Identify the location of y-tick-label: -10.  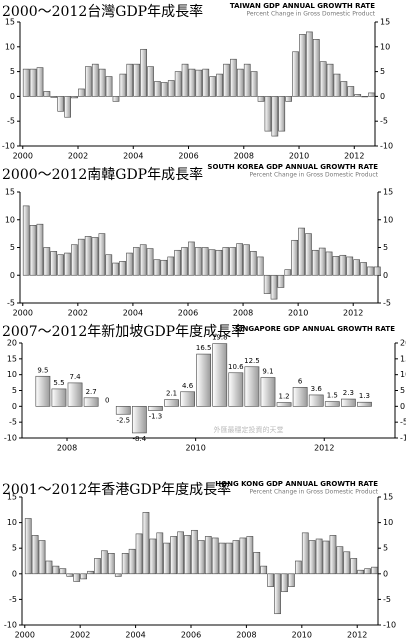
(10, 438).